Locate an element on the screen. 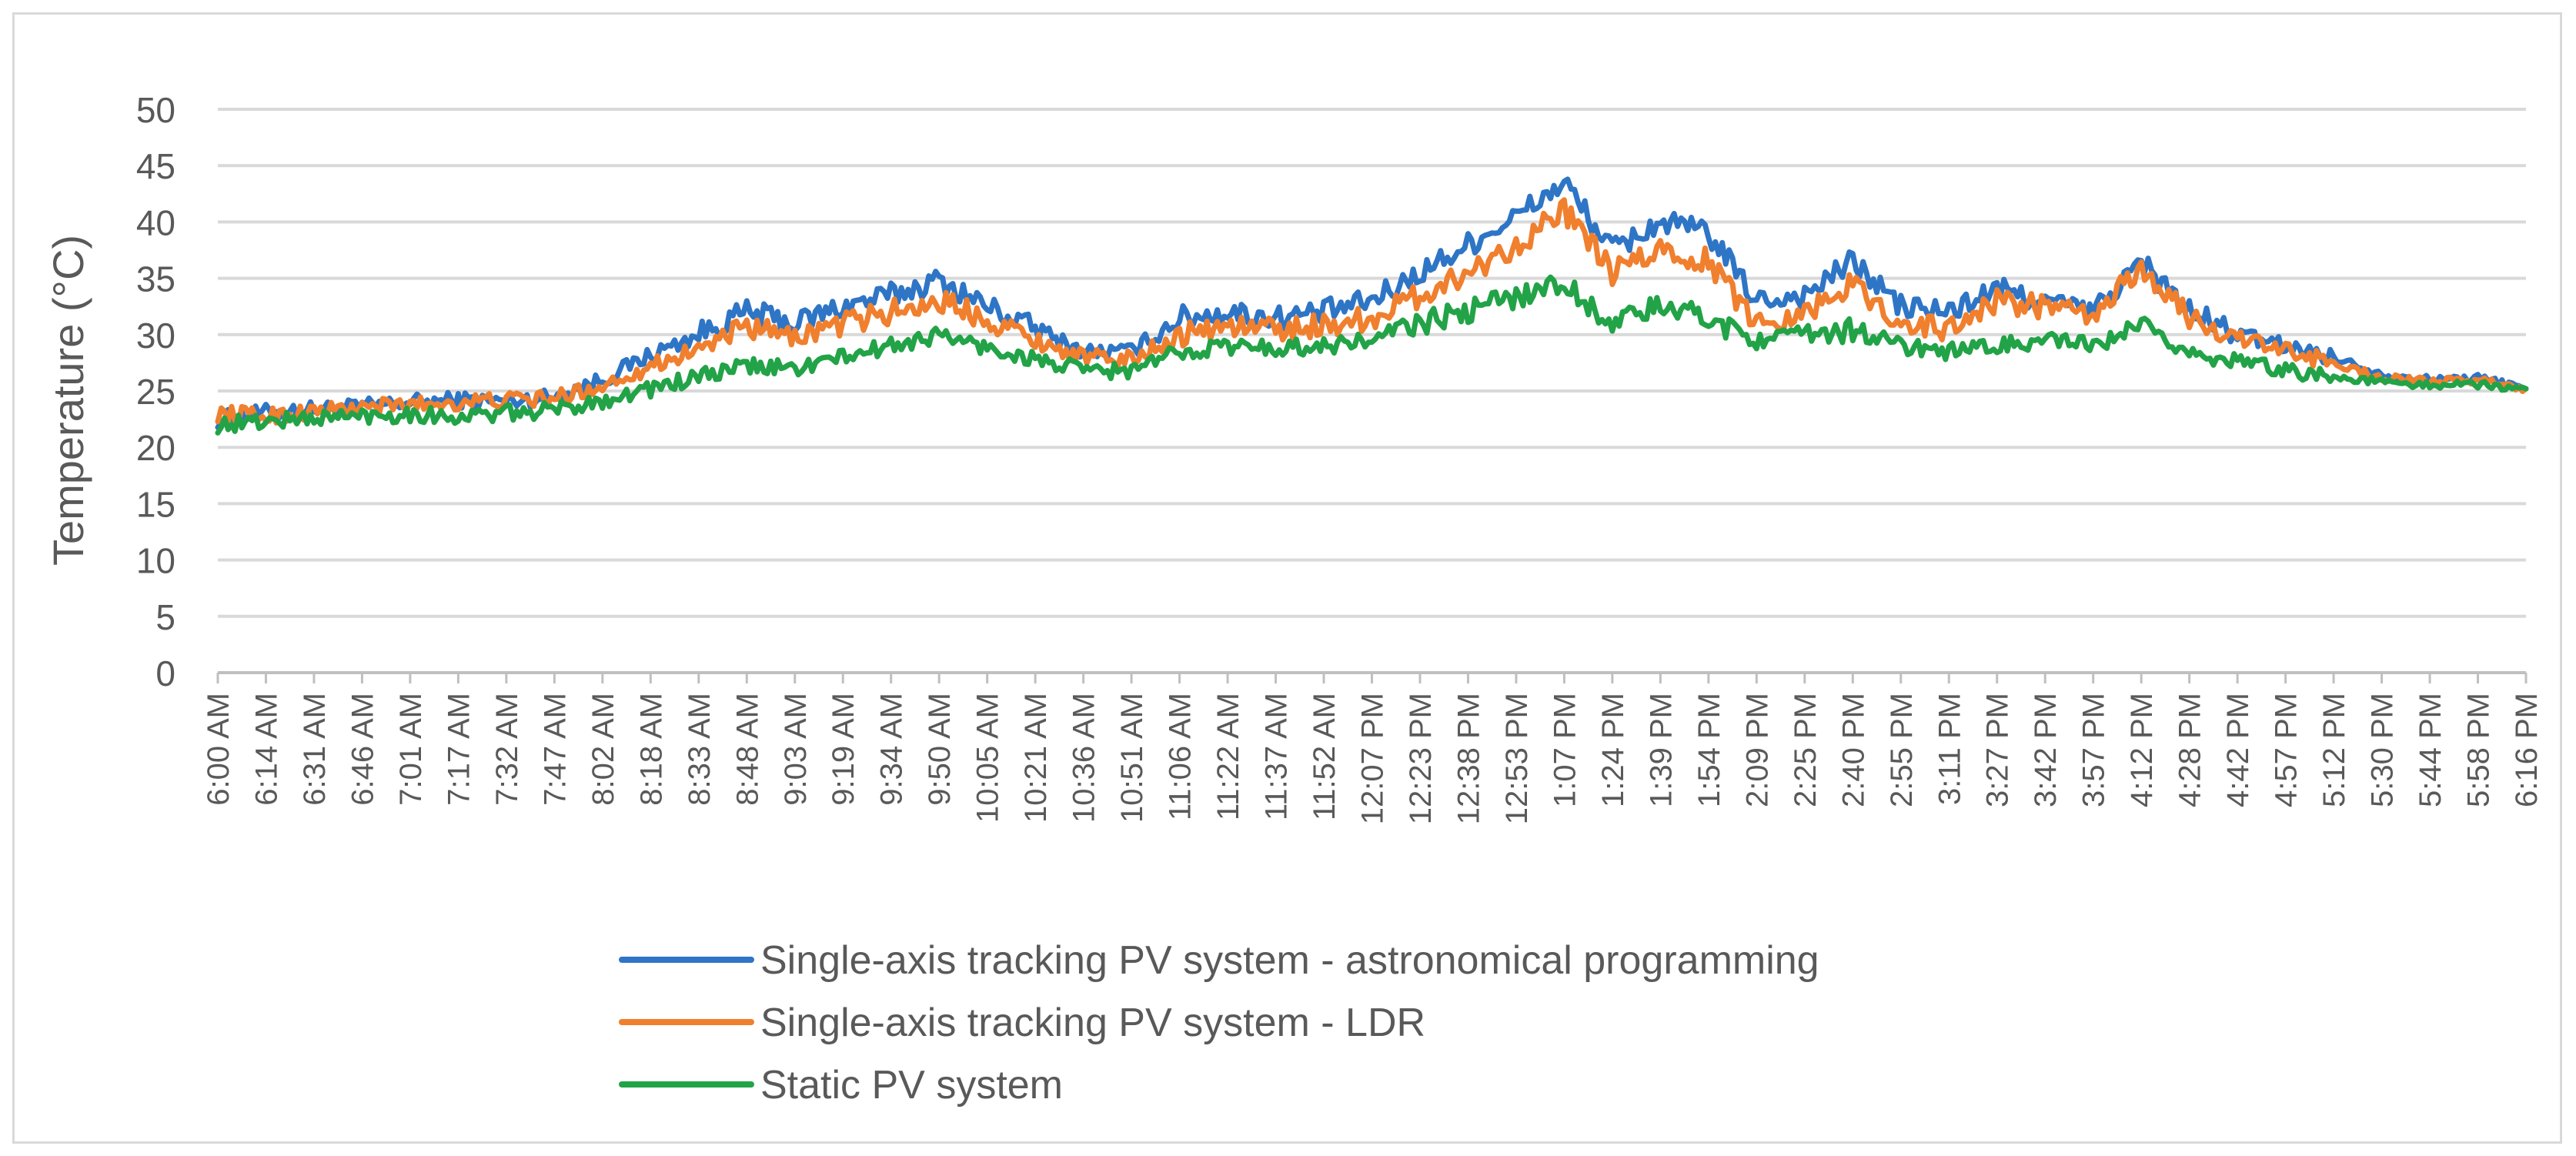 This screenshot has height=1156, width=2576. y-tick-label: 15 is located at coordinates (155, 504).